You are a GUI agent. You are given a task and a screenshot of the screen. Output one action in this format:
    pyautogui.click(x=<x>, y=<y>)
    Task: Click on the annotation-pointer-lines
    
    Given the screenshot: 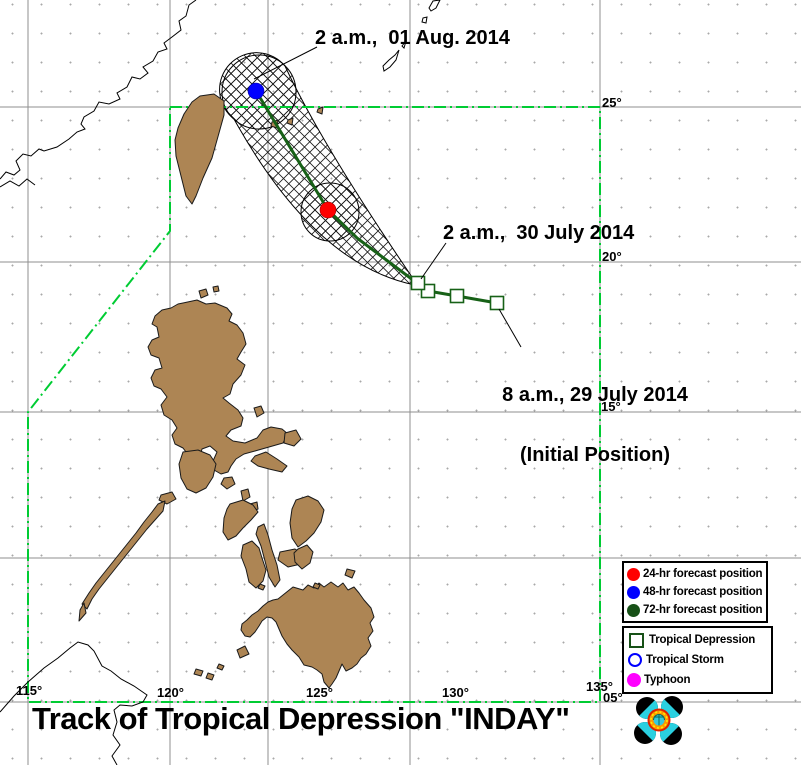 What is the action you would take?
    pyautogui.click(x=387, y=197)
    